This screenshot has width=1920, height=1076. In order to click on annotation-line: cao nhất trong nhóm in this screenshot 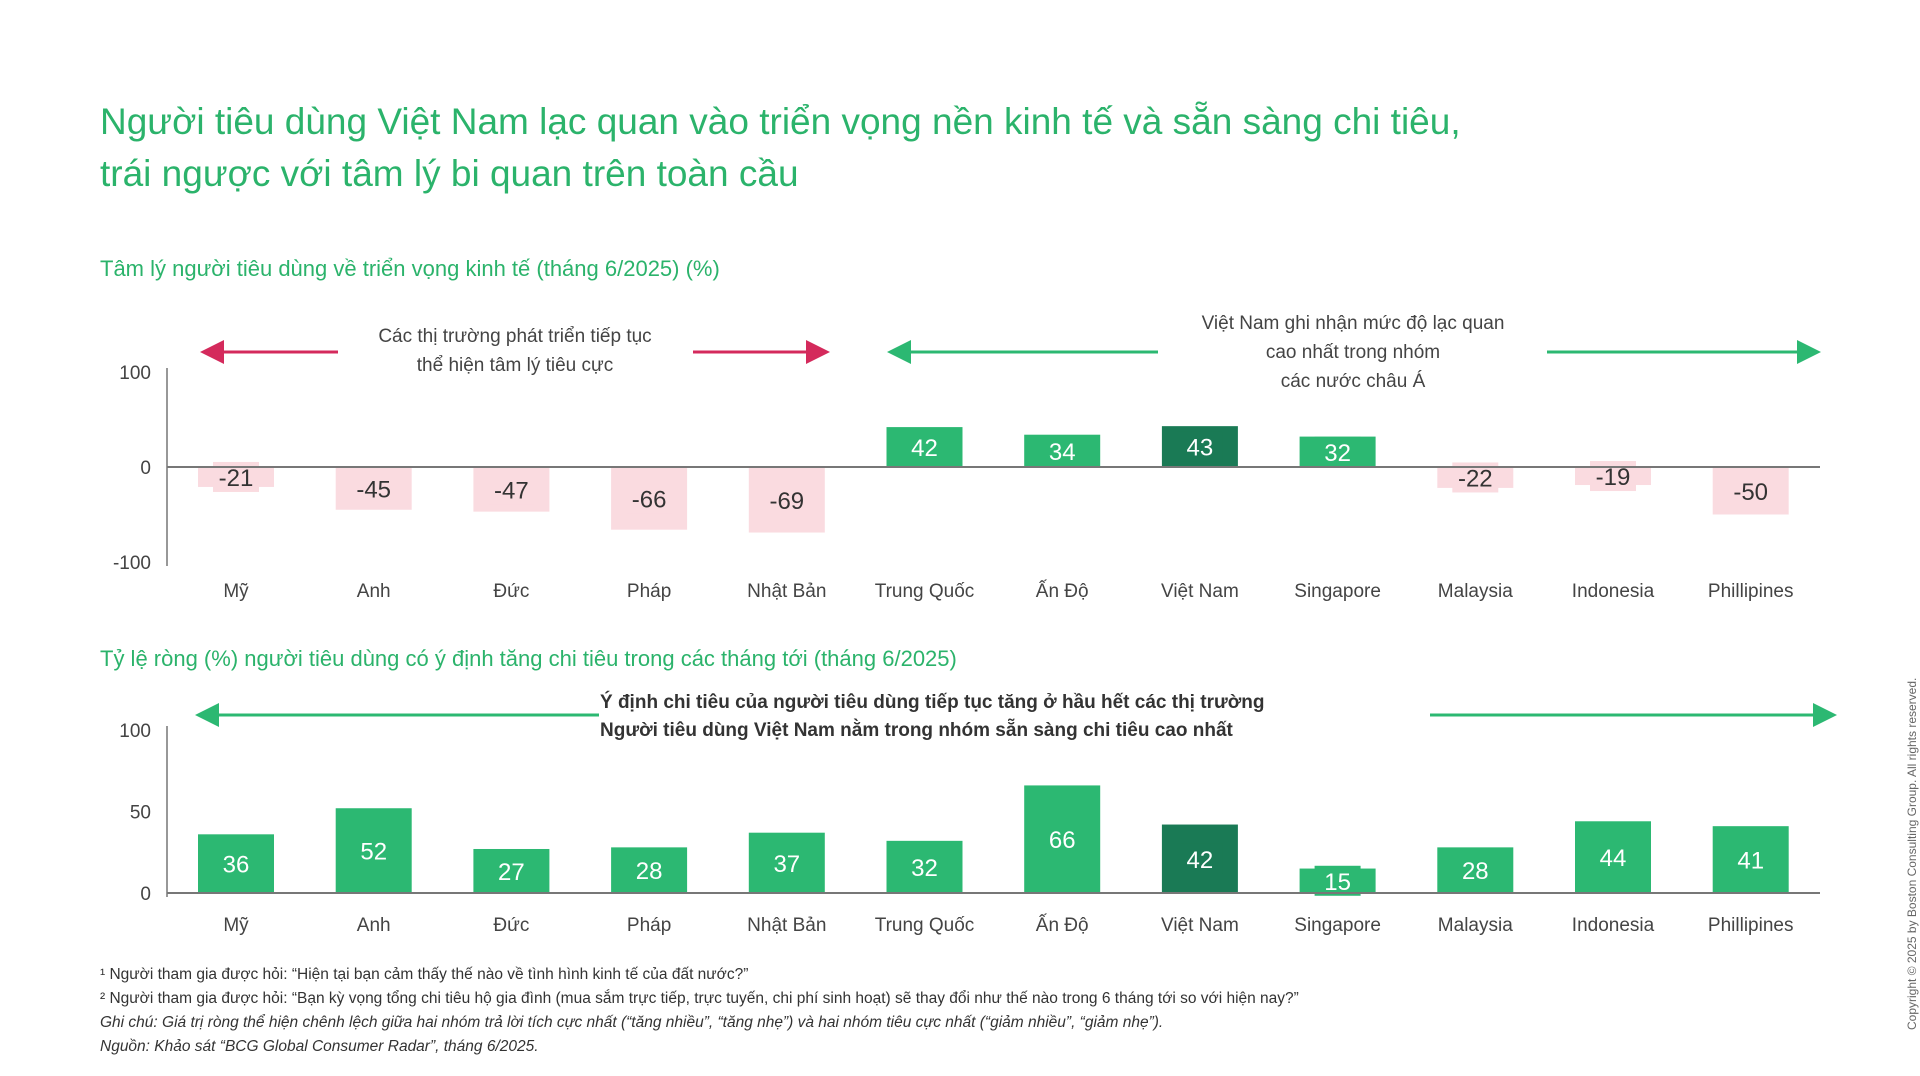, I will do `click(1353, 352)`.